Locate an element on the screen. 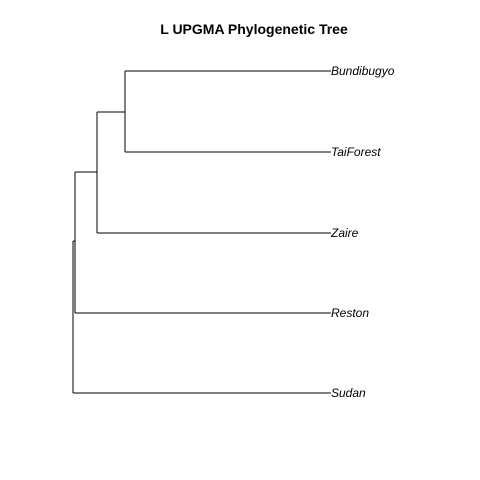 The image size is (480, 480). tree-title: L UPGMA Phylogenetic Tree is located at coordinates (254, 29).